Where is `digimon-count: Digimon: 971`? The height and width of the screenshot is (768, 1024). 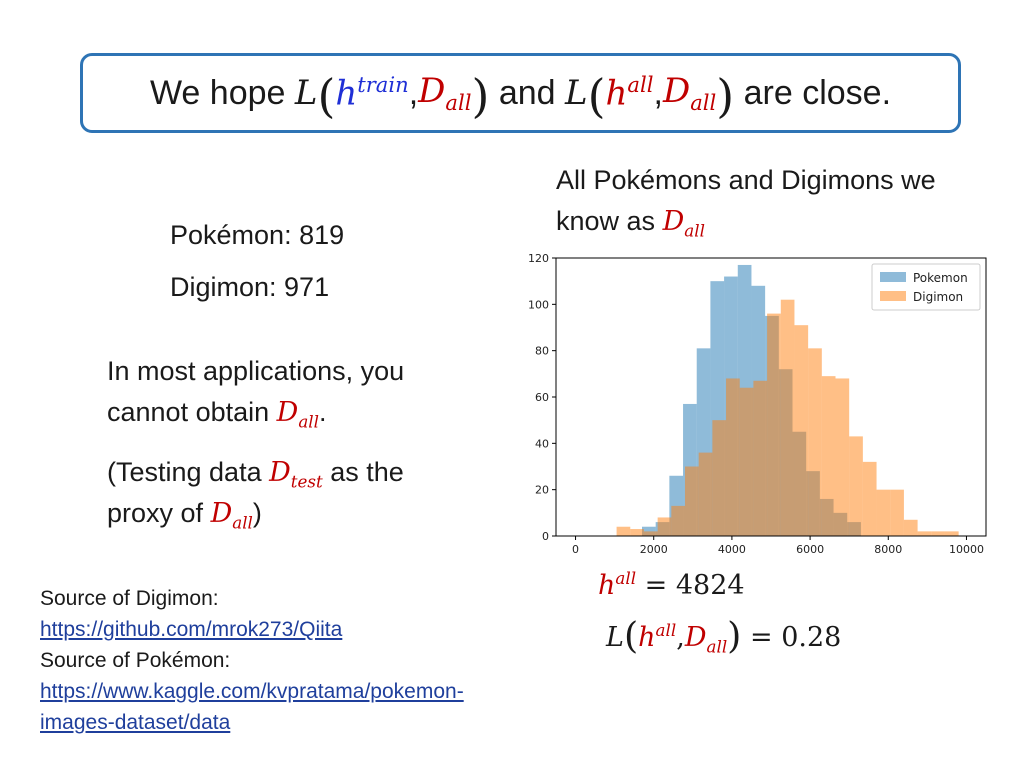
digimon-count: Digimon: 971 is located at coordinates (250, 287).